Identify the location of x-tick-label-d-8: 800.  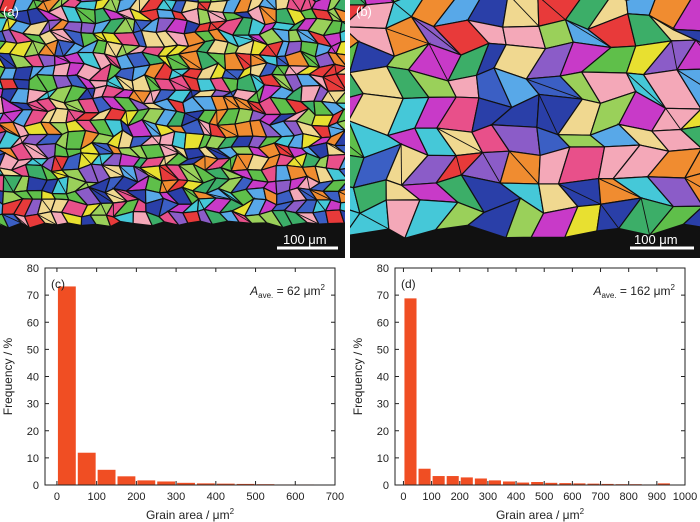
(629, 497).